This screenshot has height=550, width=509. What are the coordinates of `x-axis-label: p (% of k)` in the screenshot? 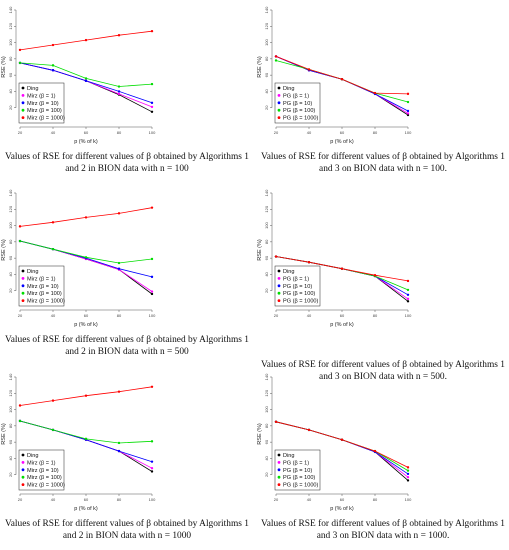 It's located at (342, 509).